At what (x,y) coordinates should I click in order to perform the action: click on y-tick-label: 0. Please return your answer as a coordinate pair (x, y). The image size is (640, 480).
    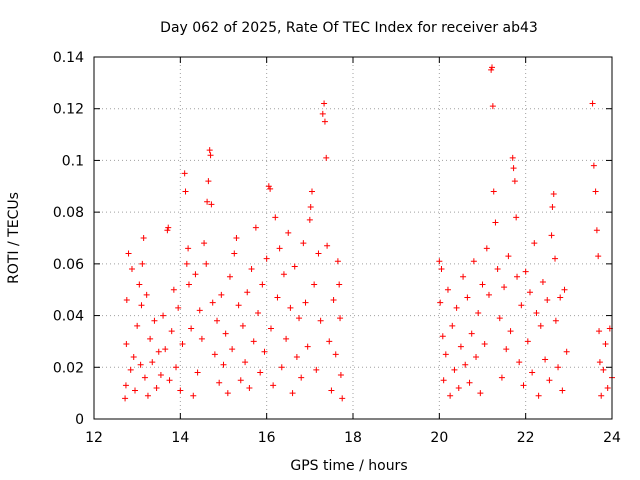
    Looking at the image, I should click on (79, 420).